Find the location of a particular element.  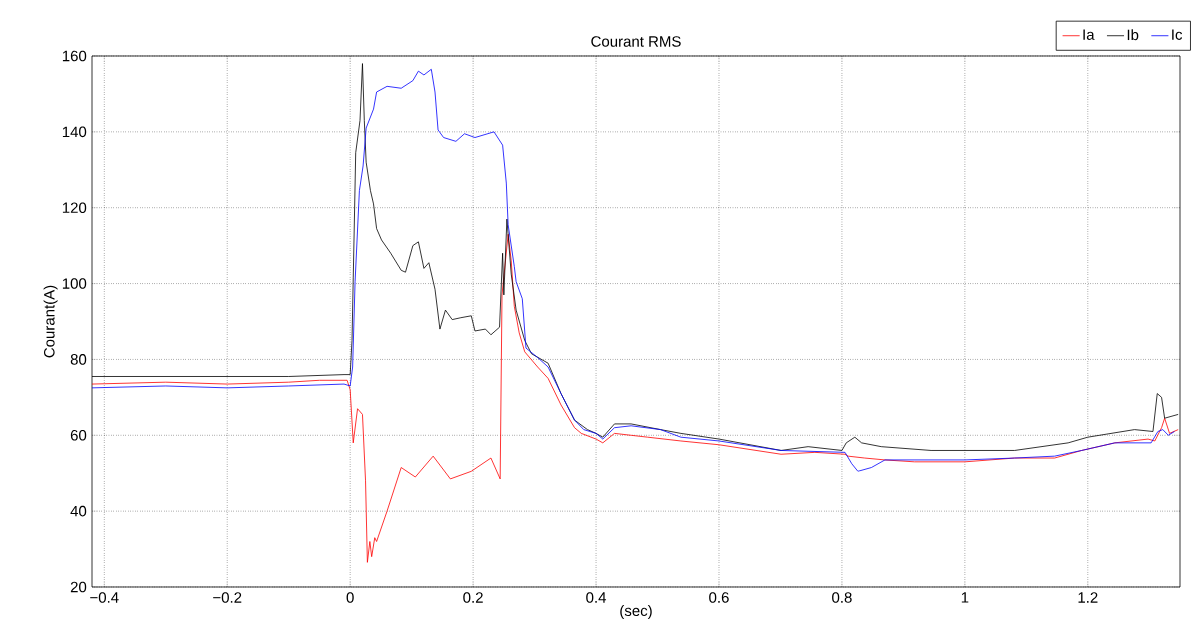

y-tick-label: 140 is located at coordinates (74, 132).